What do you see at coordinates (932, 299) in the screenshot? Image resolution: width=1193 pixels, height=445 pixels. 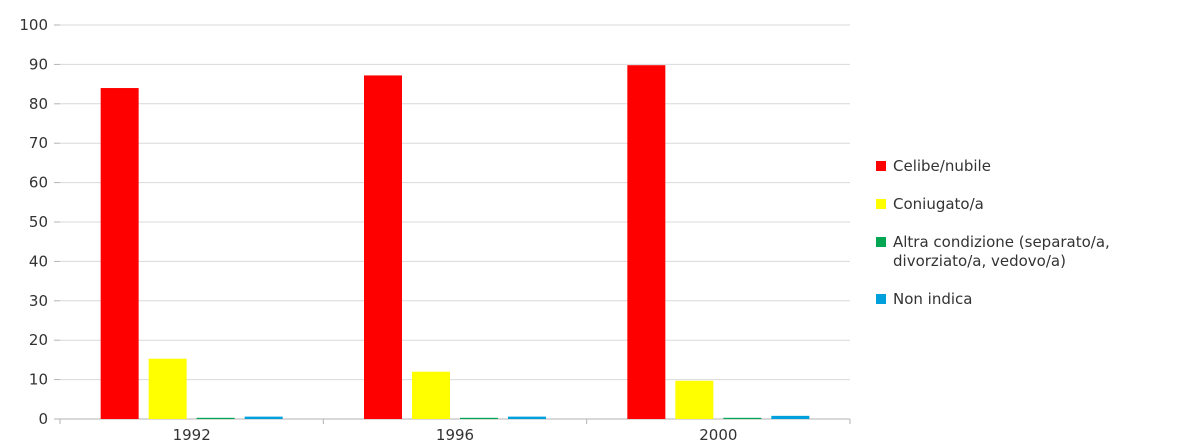 I see `legend-label: Non indica` at bounding box center [932, 299].